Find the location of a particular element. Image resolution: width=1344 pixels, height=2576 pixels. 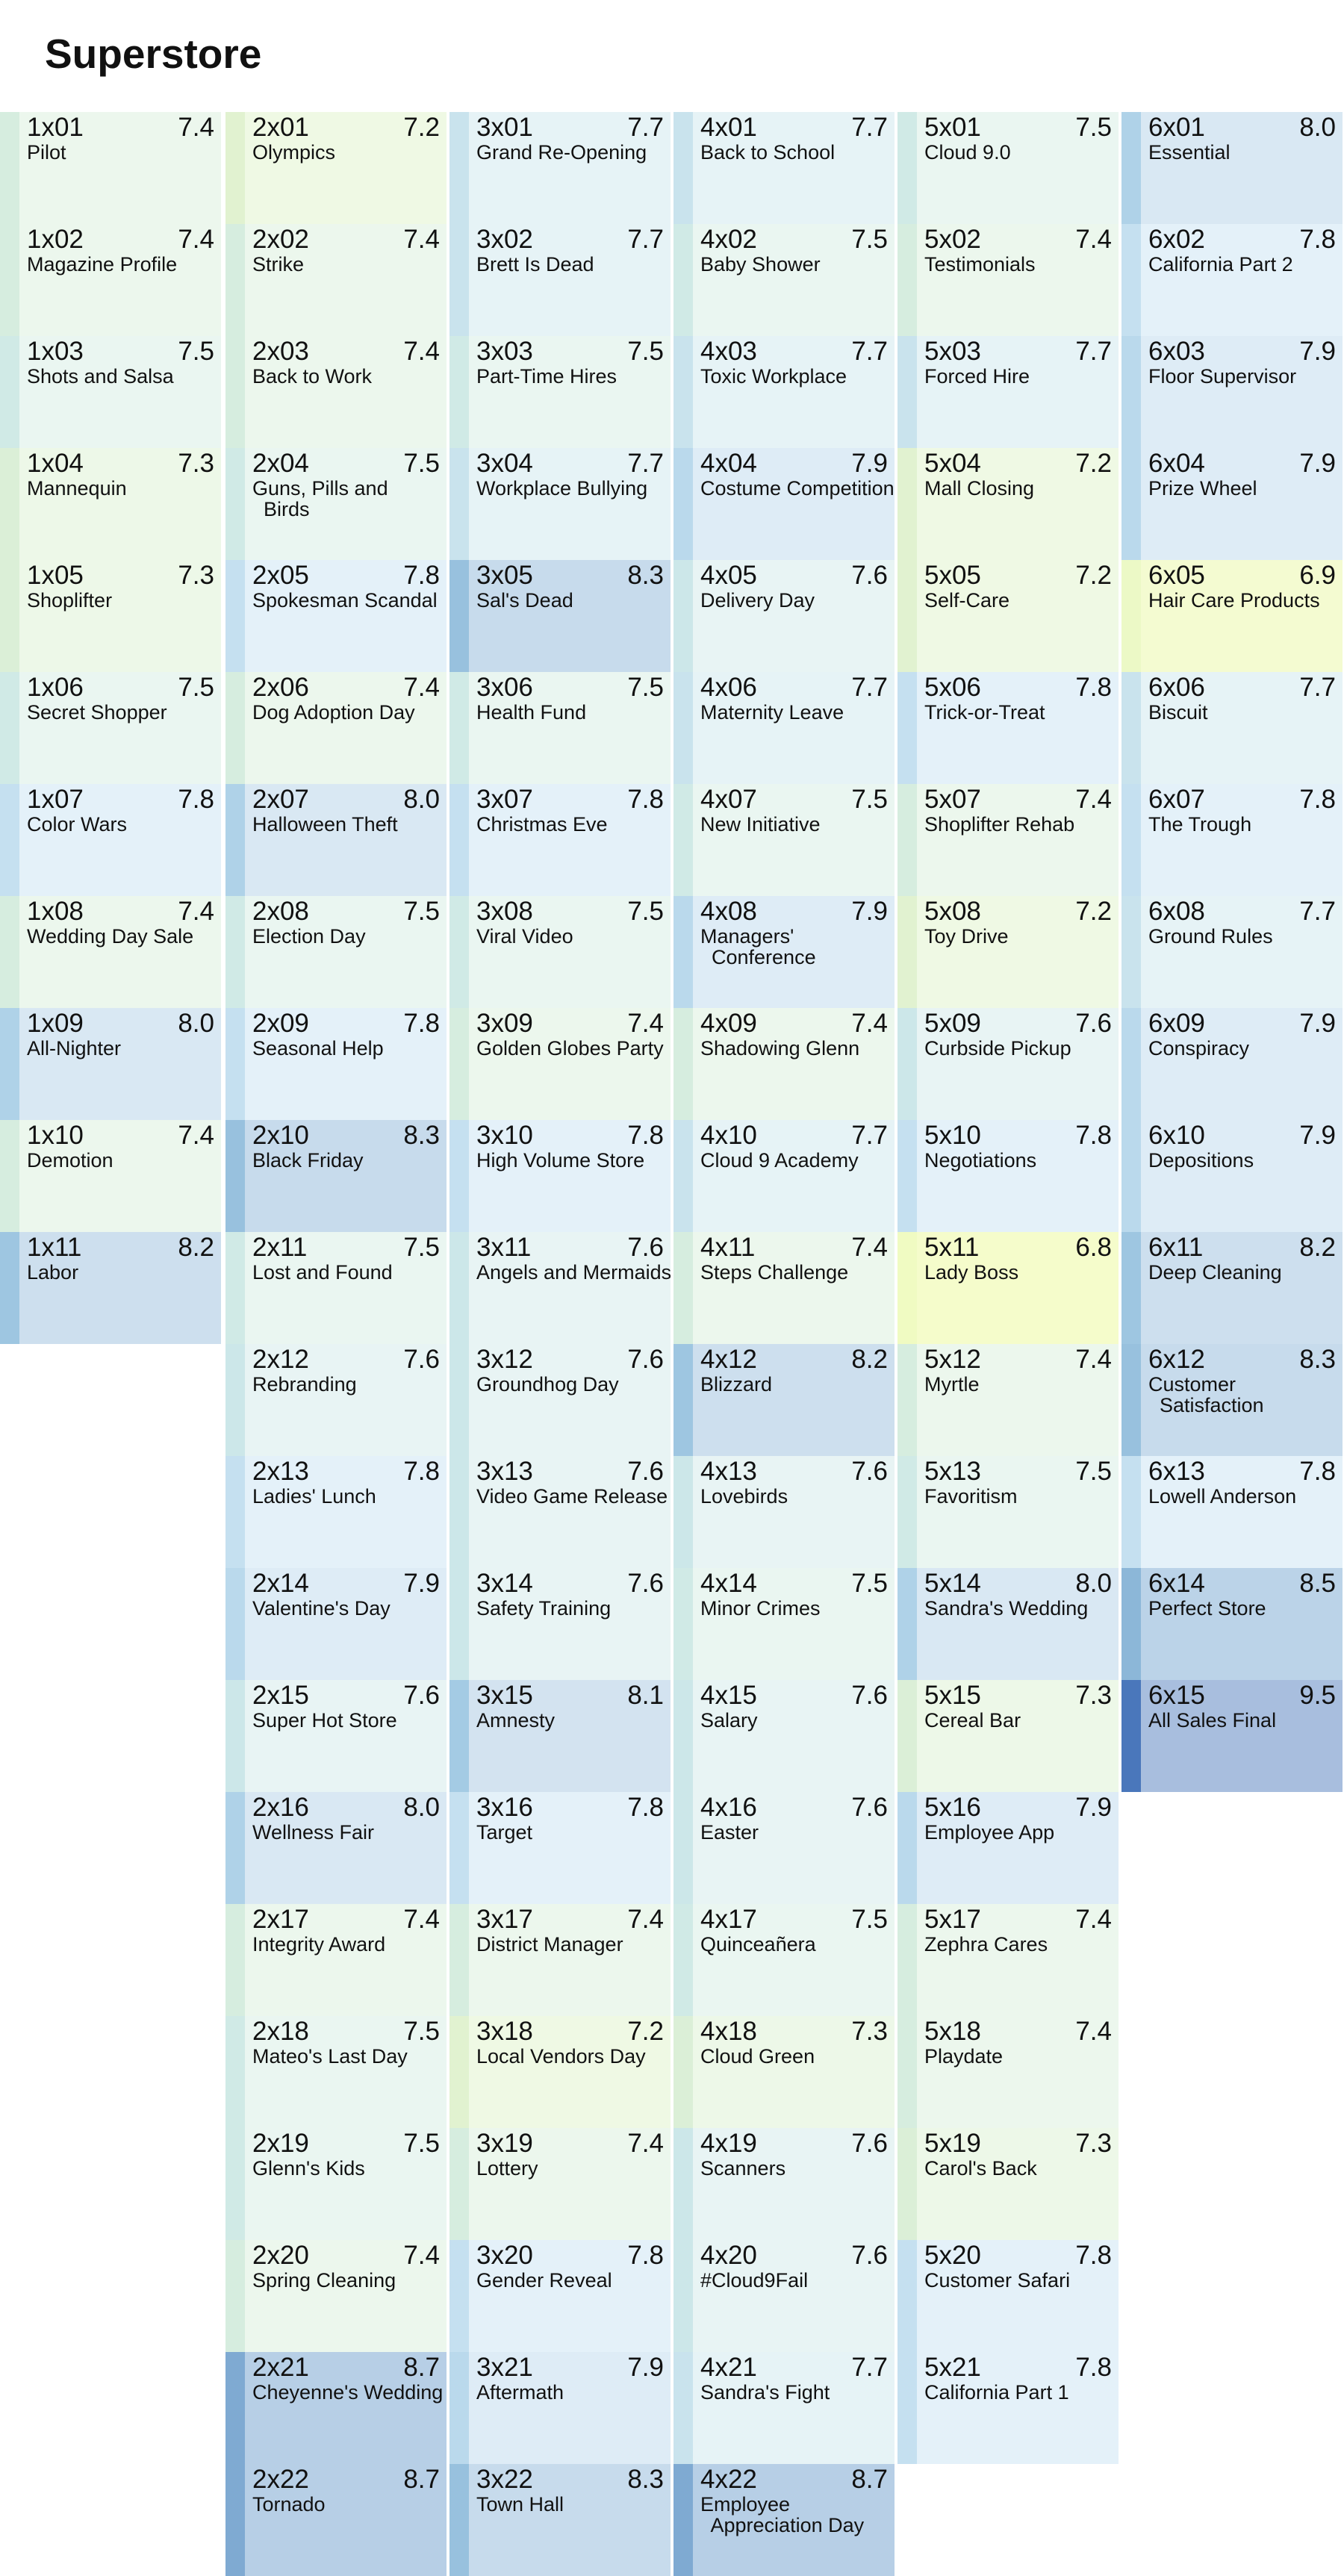

episode-code: 2x22 is located at coordinates (280, 2479).